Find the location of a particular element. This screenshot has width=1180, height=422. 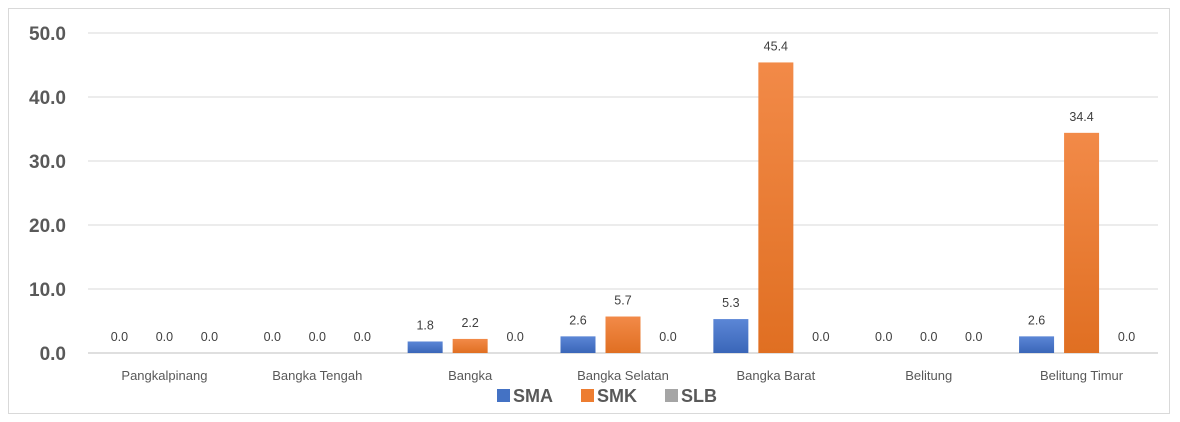

y-tick-label: 10.0 is located at coordinates (47, 290).